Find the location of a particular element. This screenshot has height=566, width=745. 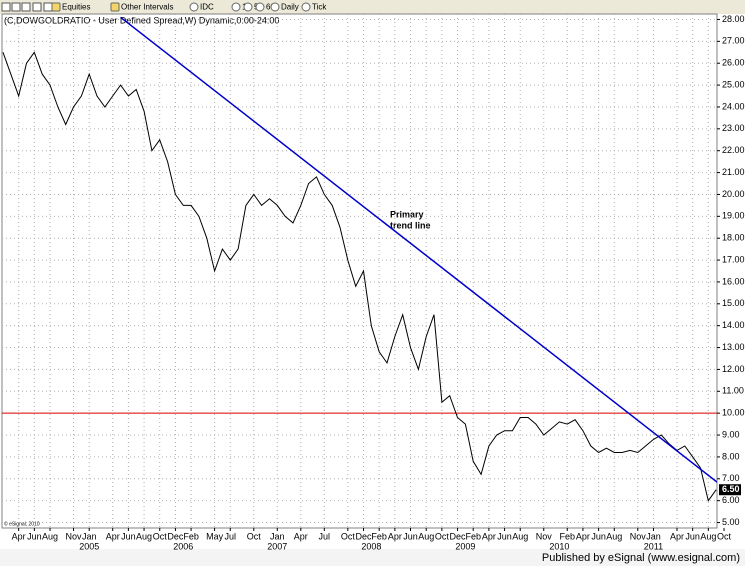

y-tick-label: 10.00 is located at coordinates (733, 413).